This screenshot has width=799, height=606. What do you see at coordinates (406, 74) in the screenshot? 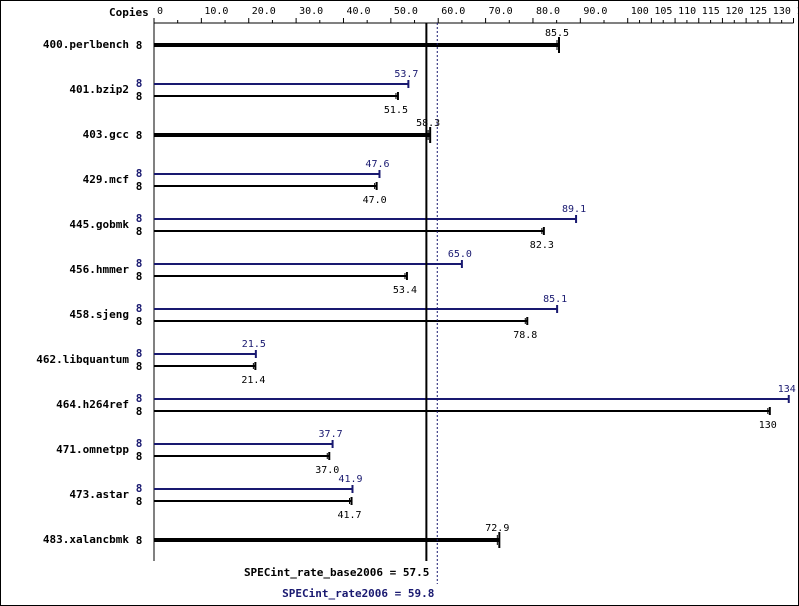
I see `peak-value-label: 53.7` at bounding box center [406, 74].